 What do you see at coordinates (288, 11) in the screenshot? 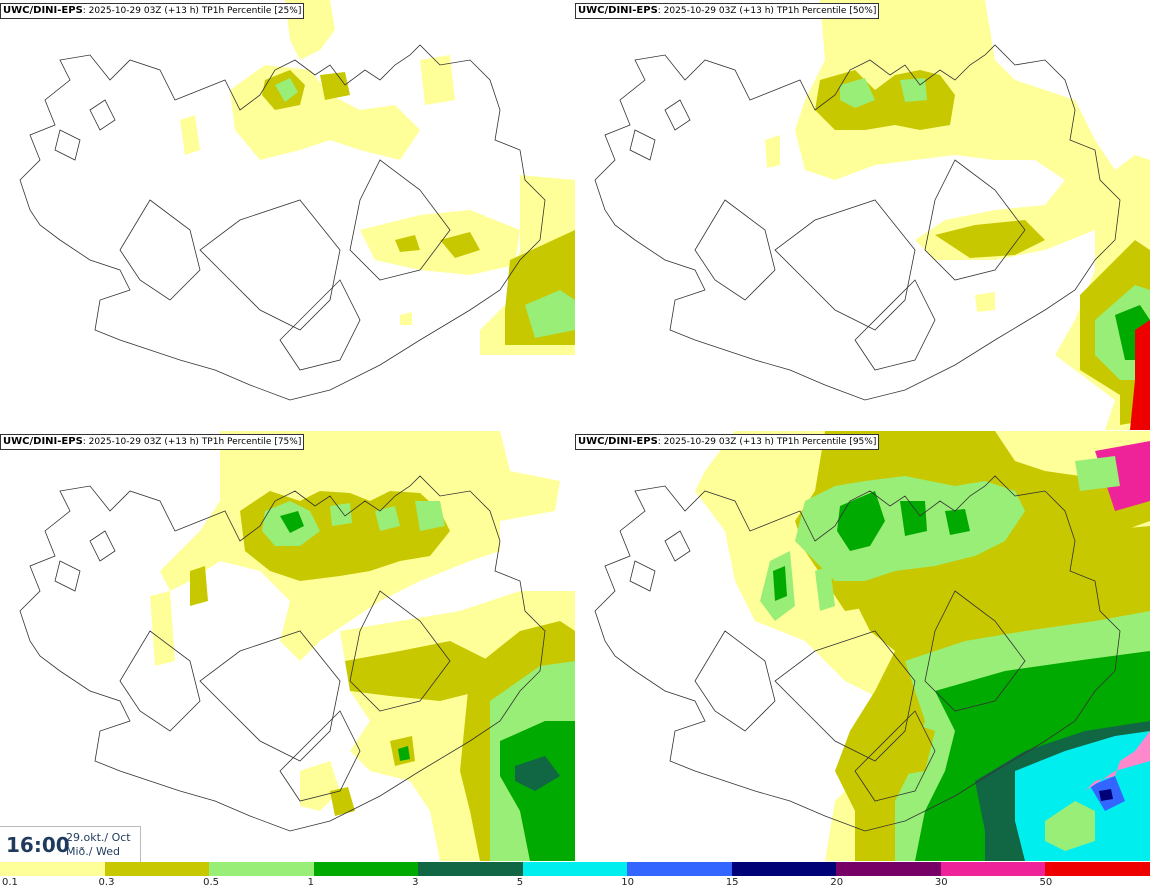
I see `percentile: [25%]` at bounding box center [288, 11].